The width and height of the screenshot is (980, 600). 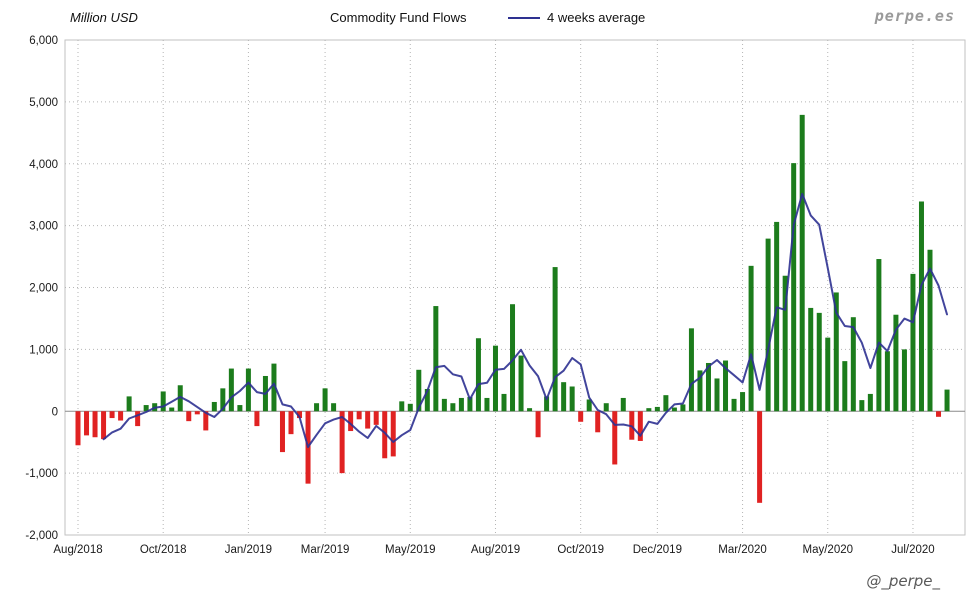 I want to click on y-tick-label: 2,000, so click(x=43, y=289).